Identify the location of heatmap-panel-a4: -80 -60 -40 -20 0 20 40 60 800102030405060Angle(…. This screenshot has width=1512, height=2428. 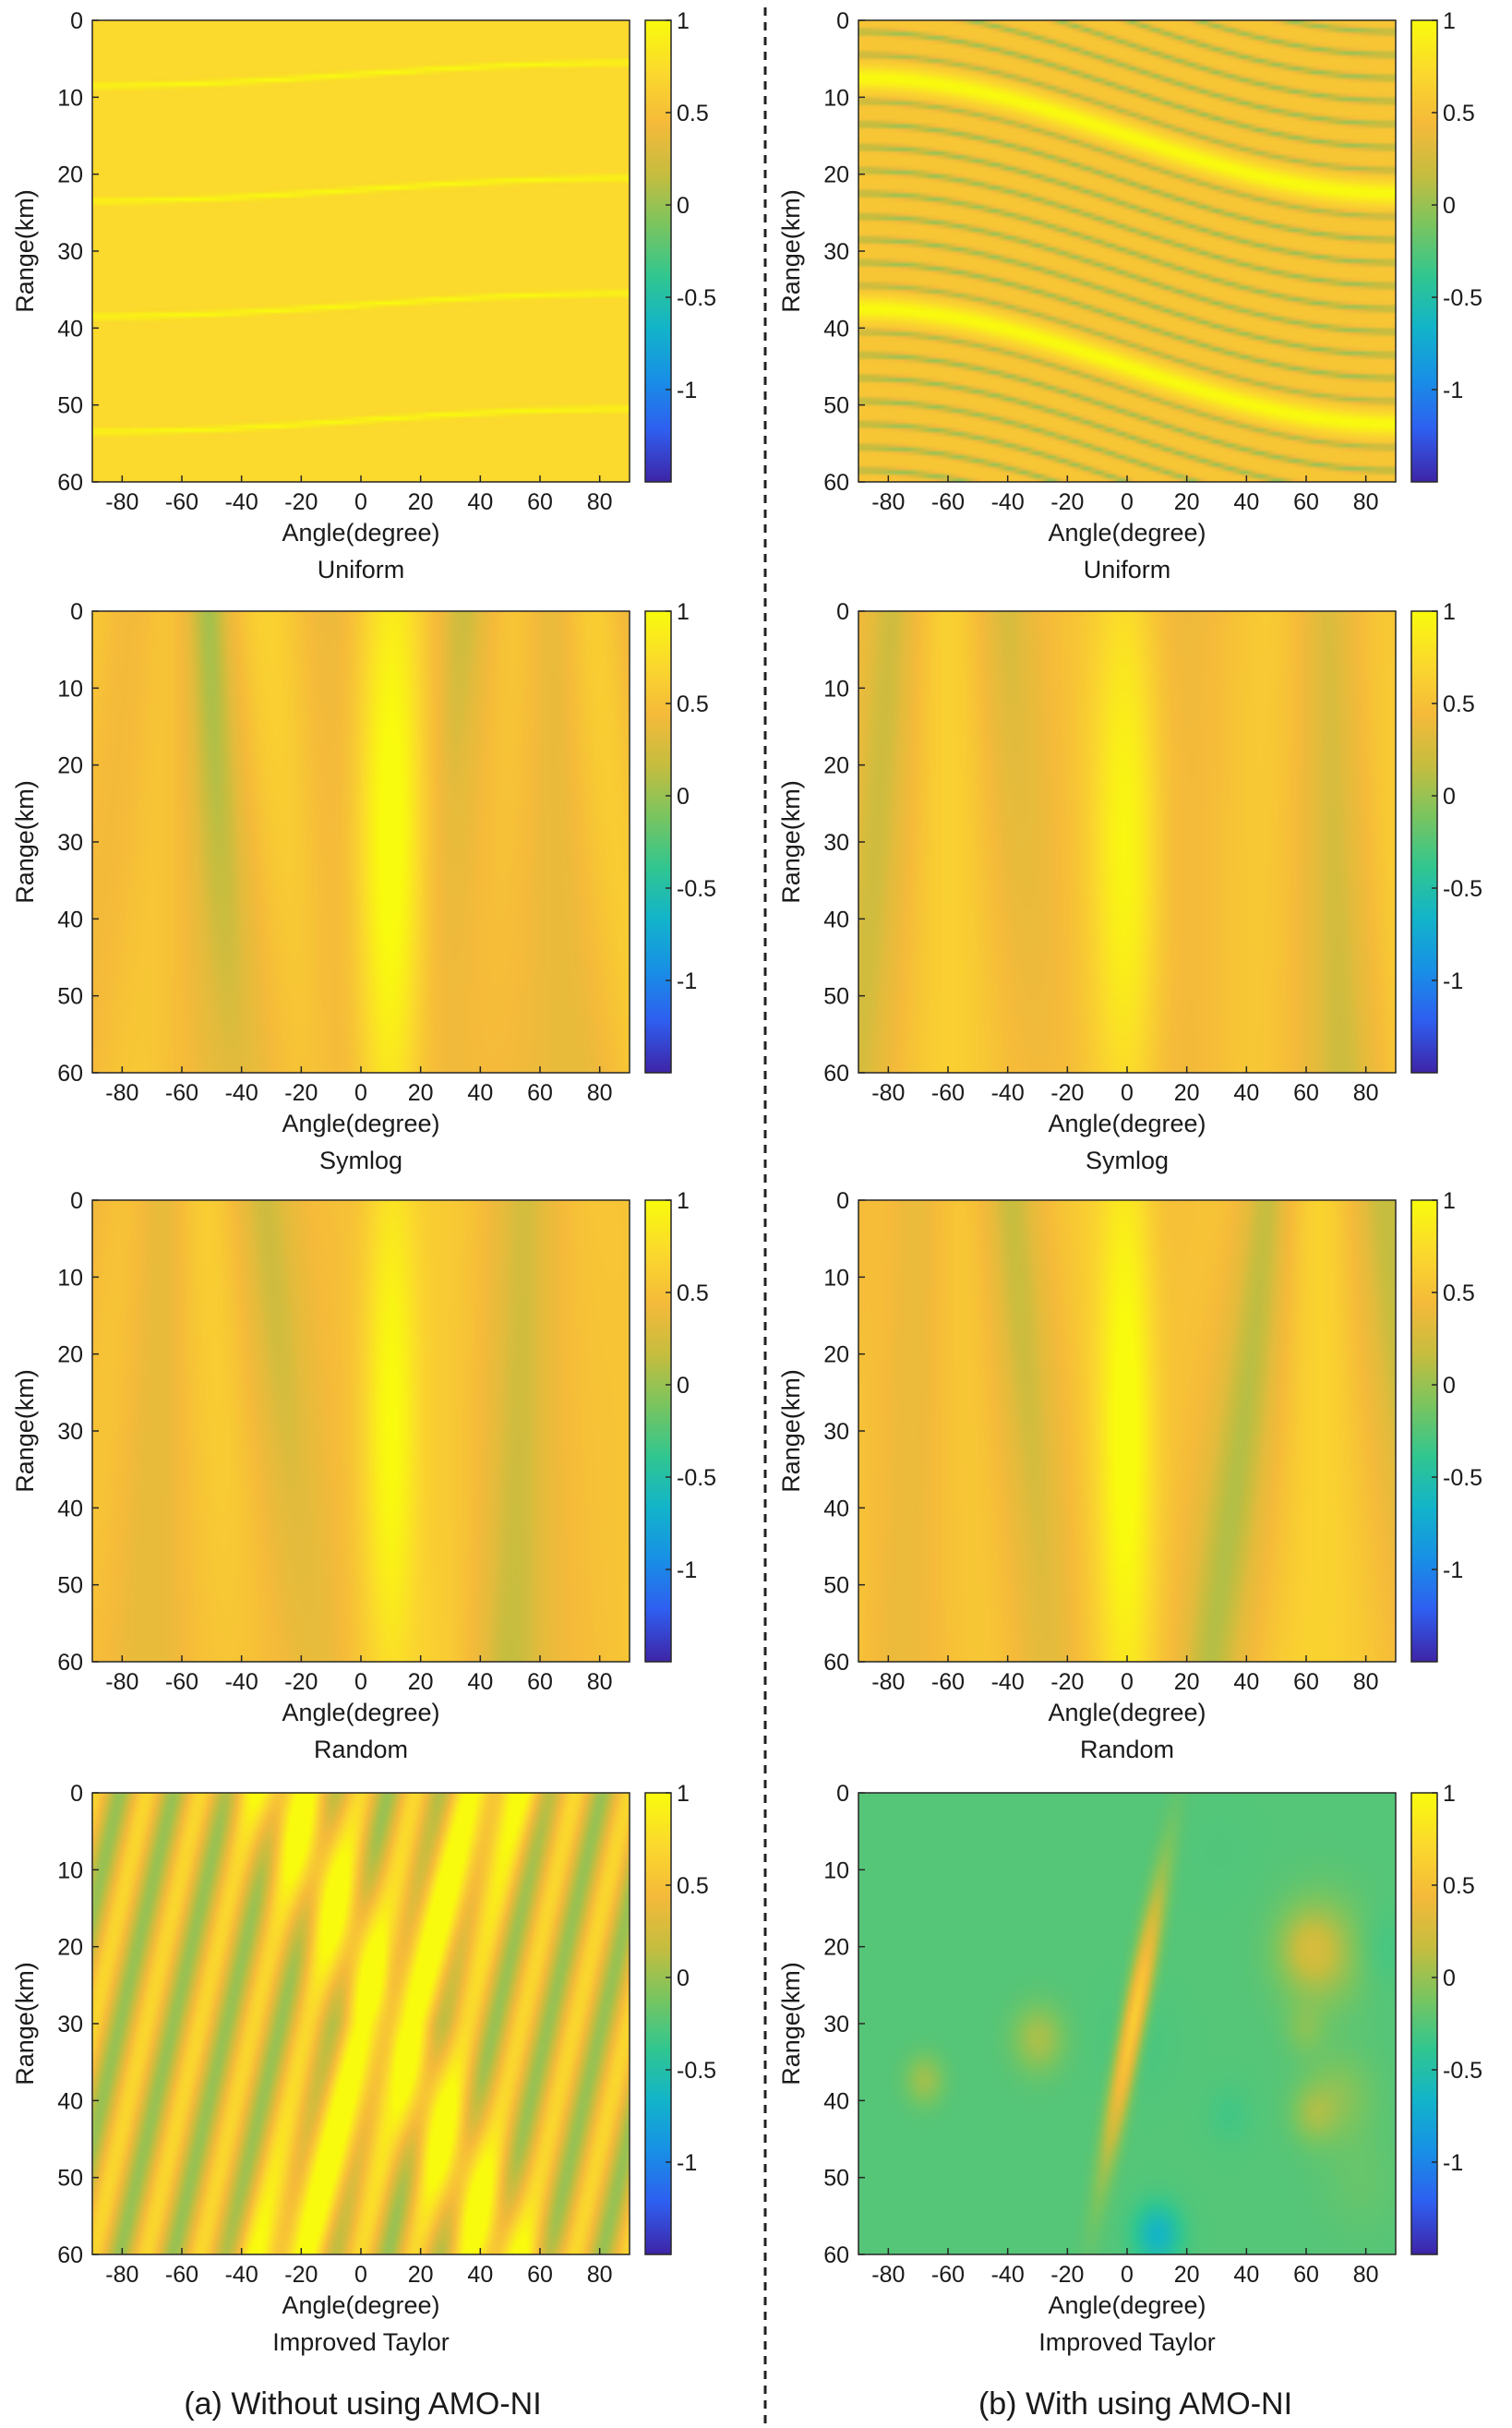
(363, 2068).